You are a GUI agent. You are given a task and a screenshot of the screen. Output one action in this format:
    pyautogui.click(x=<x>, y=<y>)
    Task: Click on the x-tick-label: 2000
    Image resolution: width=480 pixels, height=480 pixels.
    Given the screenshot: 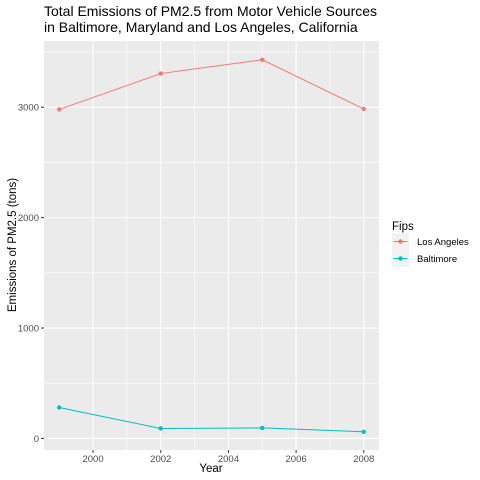 What is the action you would take?
    pyautogui.click(x=92, y=459)
    